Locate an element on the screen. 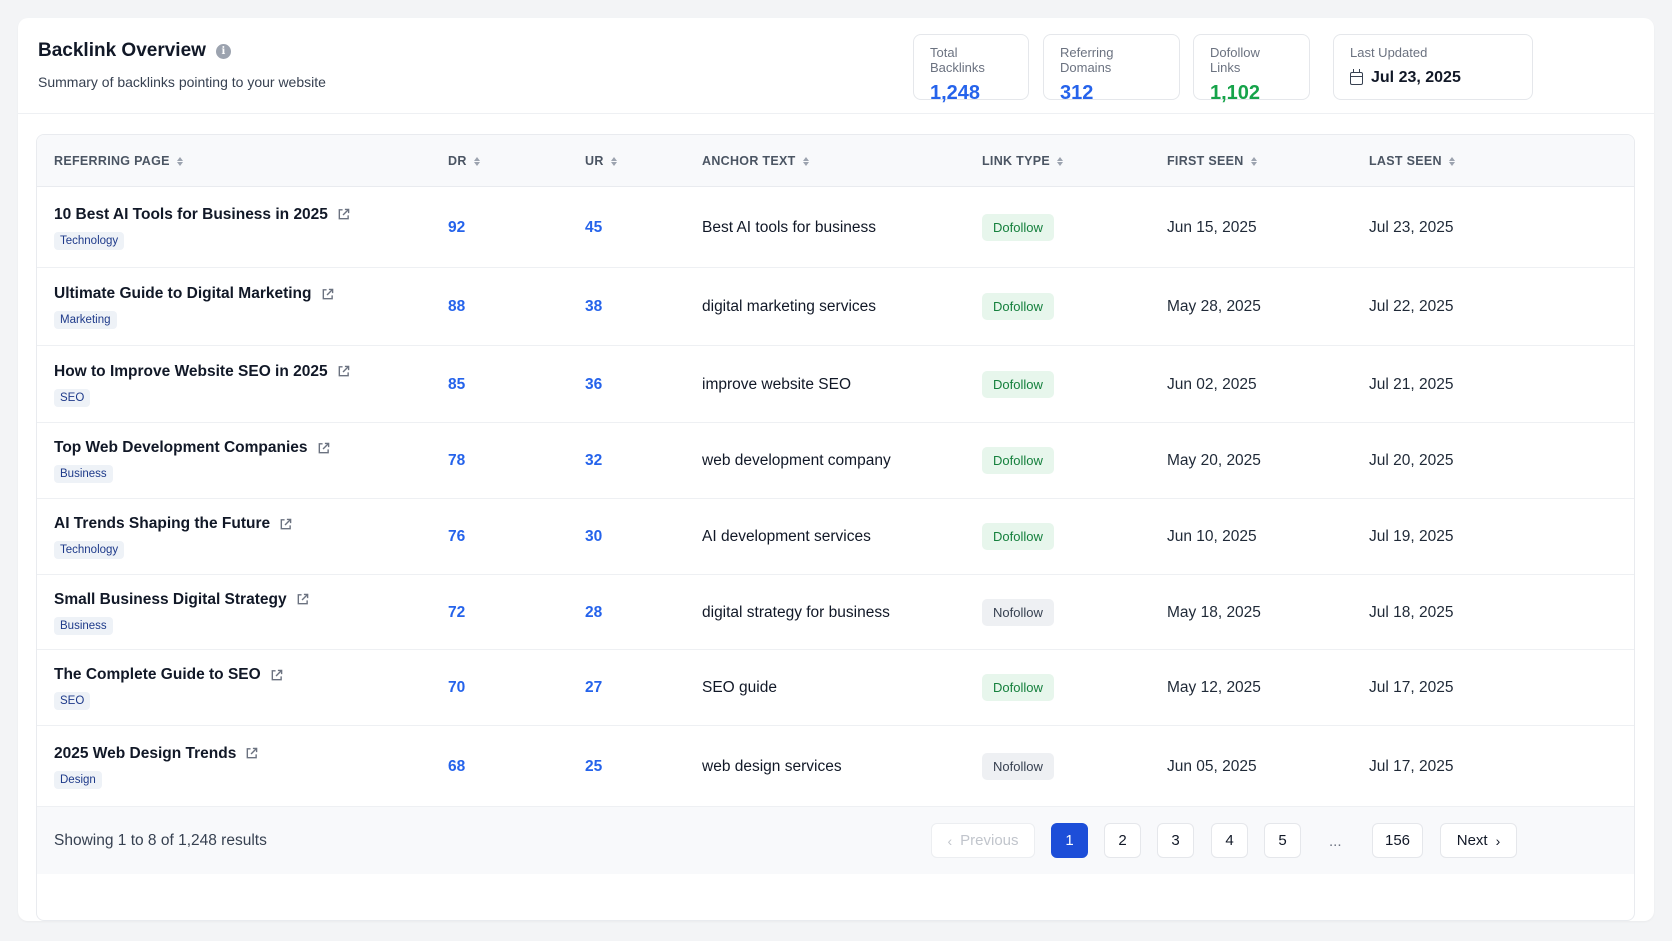 This screenshot has height=941, width=1672. last-seen-date: Jul 19, 2025 is located at coordinates (1411, 536).